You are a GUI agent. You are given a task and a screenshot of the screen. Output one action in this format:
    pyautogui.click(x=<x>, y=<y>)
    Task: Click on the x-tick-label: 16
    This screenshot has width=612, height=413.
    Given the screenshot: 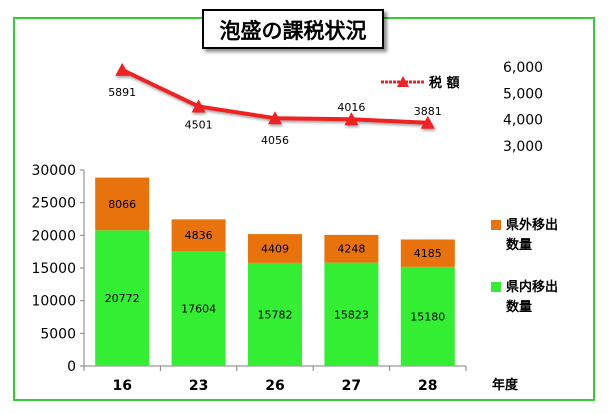 What is the action you would take?
    pyautogui.click(x=121, y=386)
    